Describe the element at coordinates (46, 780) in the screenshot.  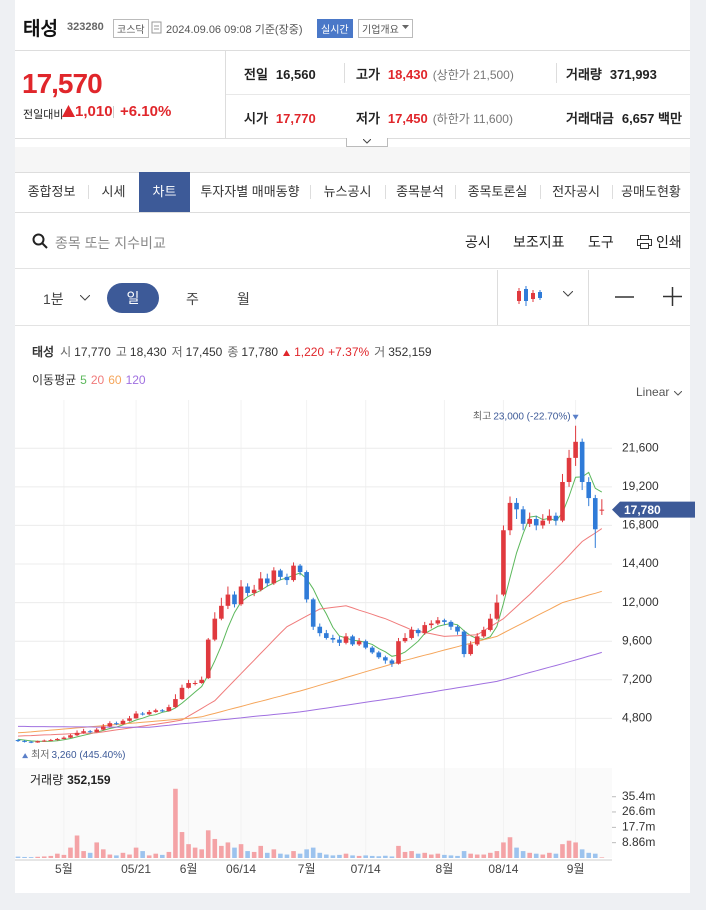
I see `volume-label: 거래량` at that location.